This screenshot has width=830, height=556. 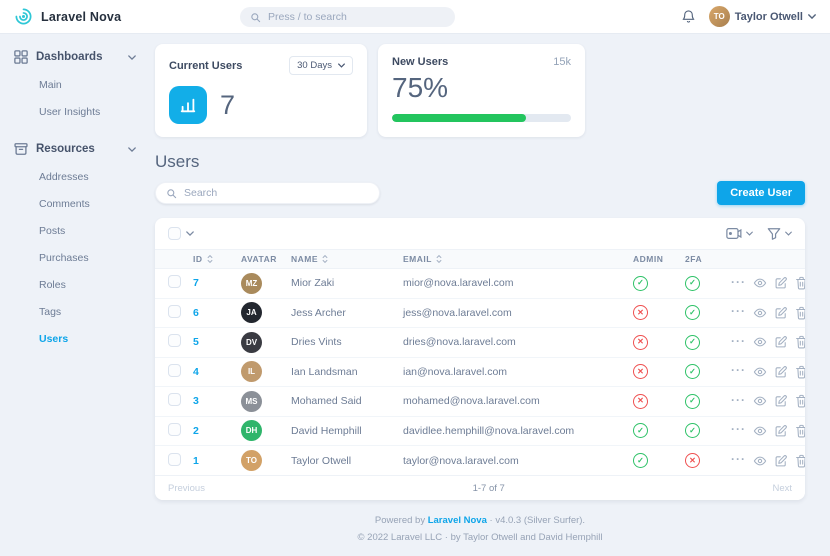 I want to click on column-header-email: EMAIL, so click(x=516, y=259).